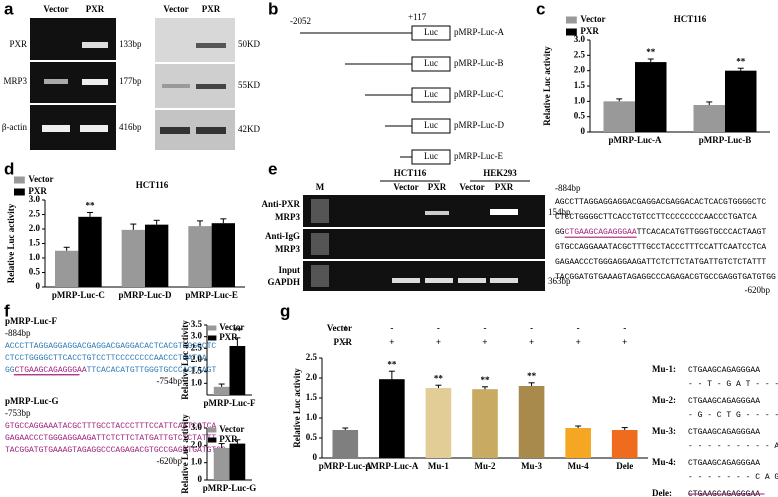 This screenshot has height=497, width=778. I want to click on marker-label: M, so click(320, 187).